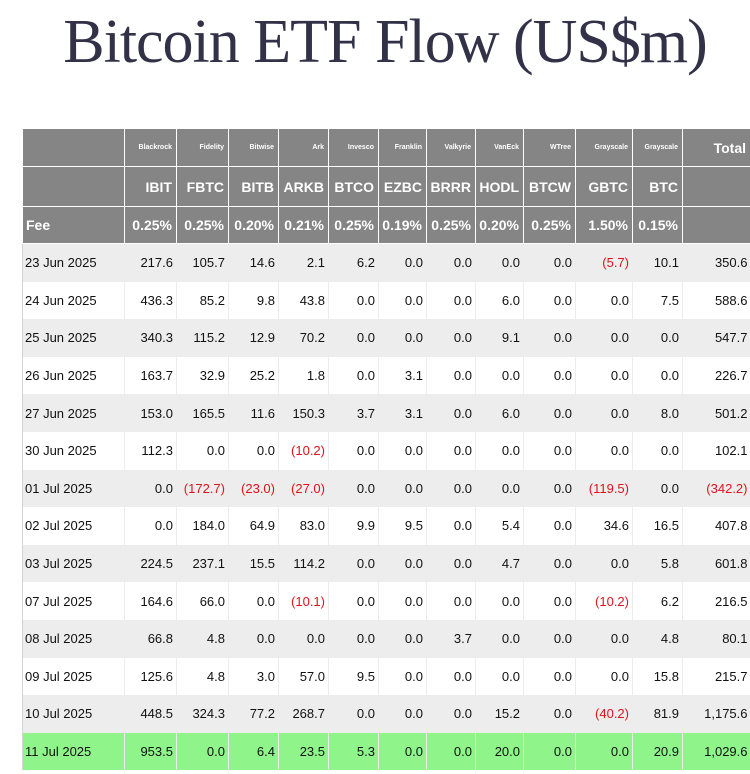  Describe the element at coordinates (202, 488) in the screenshot. I see `flow-cell: (172.7)` at that location.